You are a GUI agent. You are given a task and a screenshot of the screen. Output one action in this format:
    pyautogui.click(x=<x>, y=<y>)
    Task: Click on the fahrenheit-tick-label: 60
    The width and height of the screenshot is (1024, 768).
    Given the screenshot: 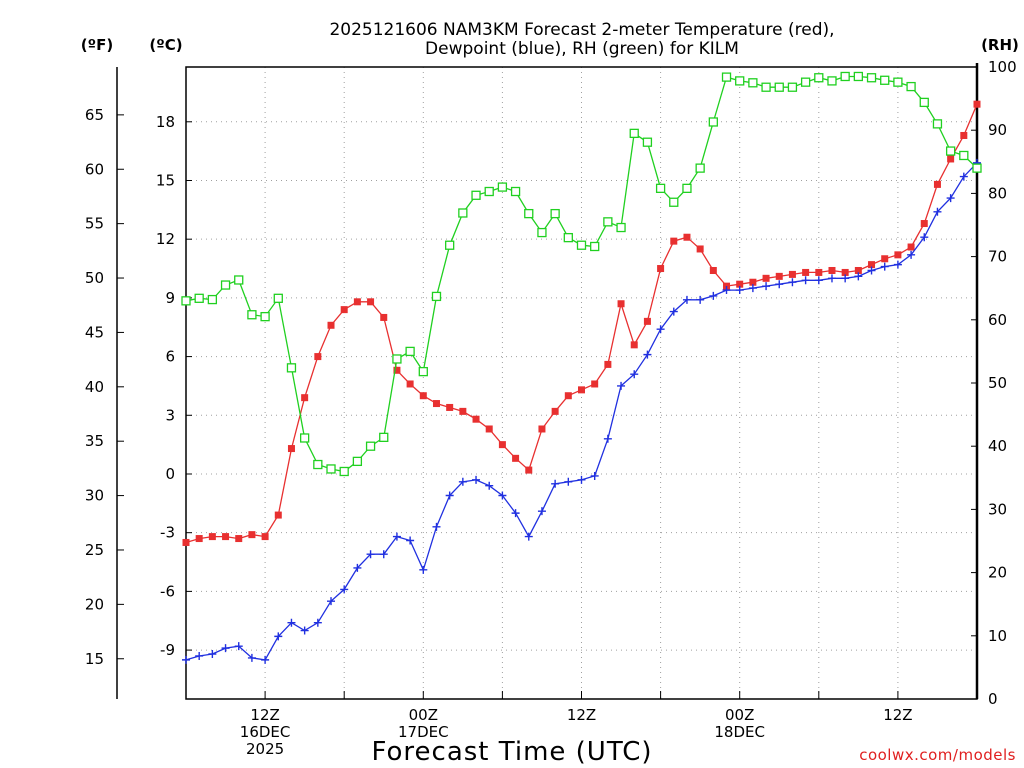 What is the action you would take?
    pyautogui.click(x=94, y=169)
    